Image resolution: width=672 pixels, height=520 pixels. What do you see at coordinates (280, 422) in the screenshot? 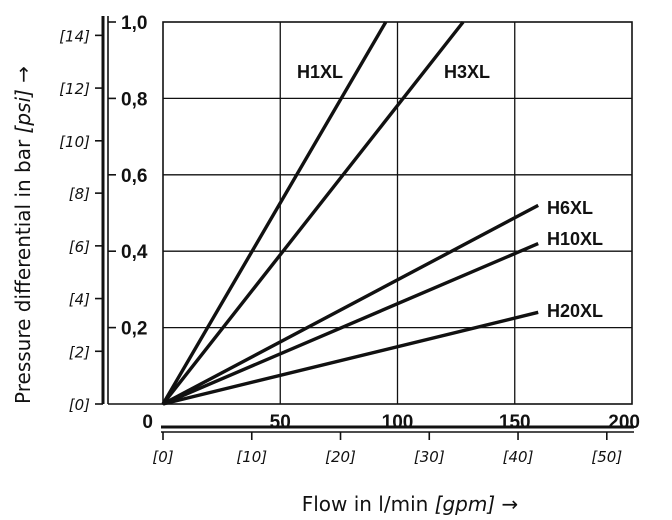
I see `x-tick-label: 50` at bounding box center [280, 422].